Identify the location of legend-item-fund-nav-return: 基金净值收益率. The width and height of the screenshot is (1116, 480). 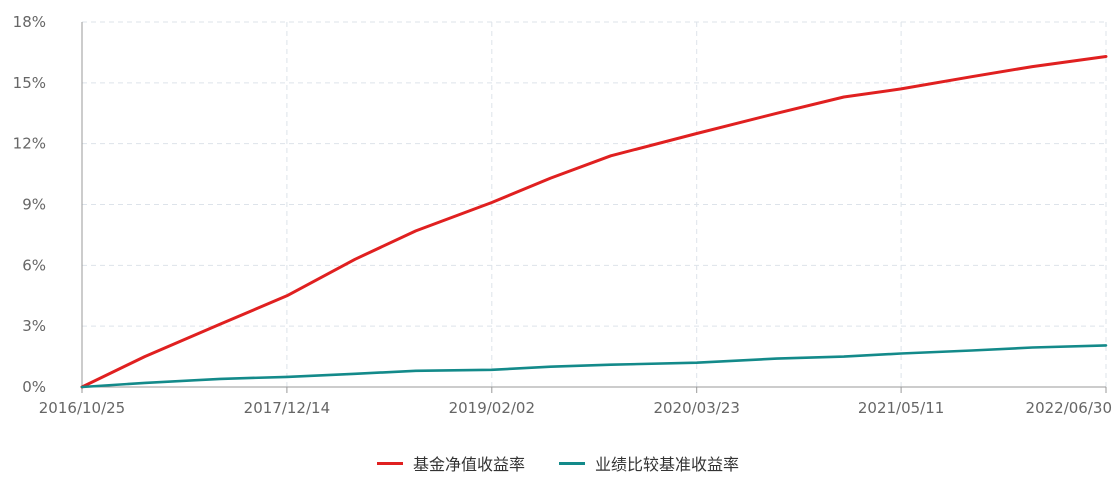
(450, 463).